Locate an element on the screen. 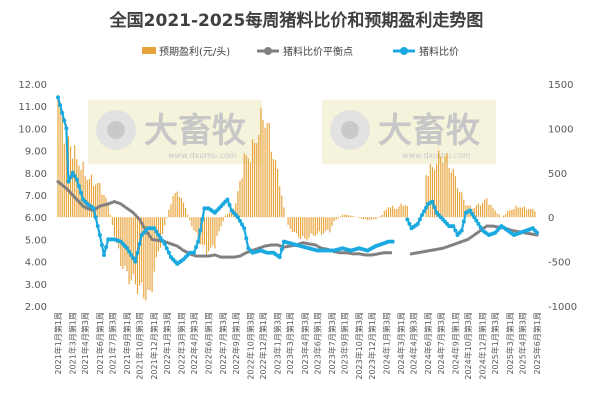  y-left-tick-label: 8.00 is located at coordinates (36, 174).